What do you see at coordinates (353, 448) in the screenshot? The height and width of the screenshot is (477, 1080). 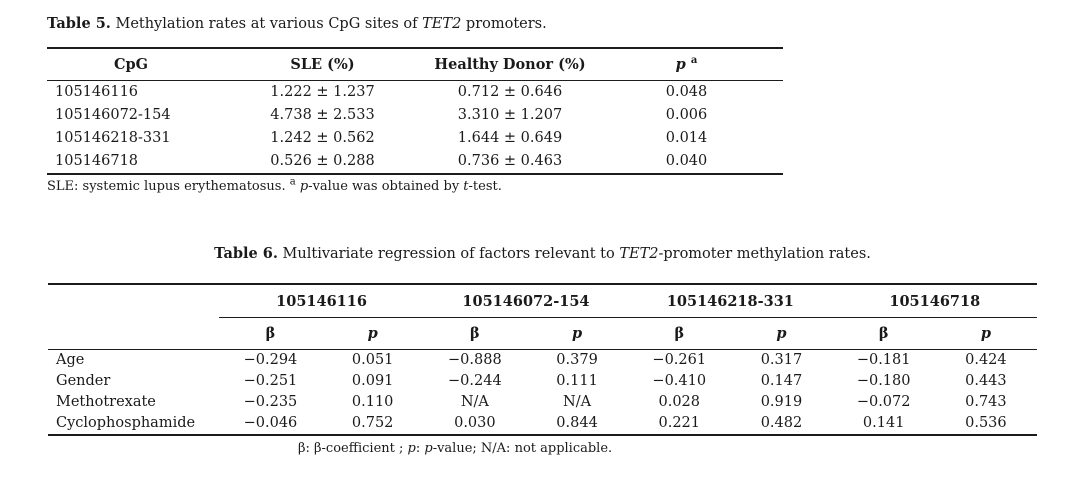 I see `table6-footnote-lead: β: β-coefficient ;` at bounding box center [353, 448].